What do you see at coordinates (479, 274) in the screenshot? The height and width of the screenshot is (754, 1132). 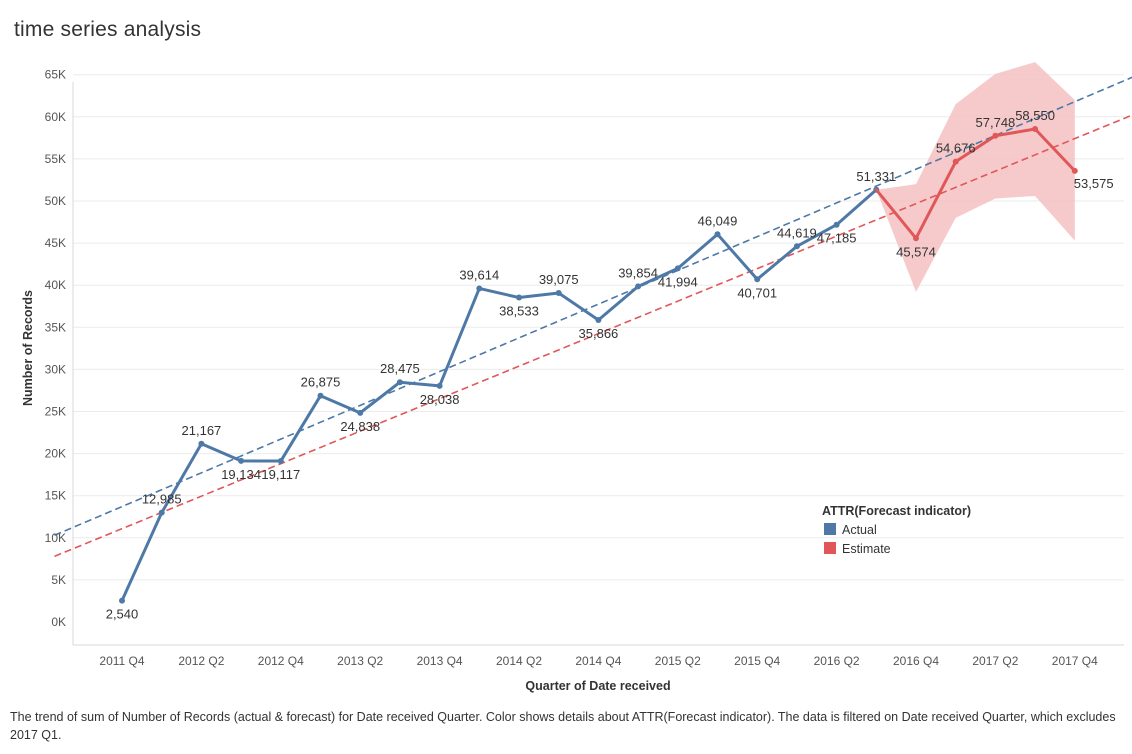 I see `data-label: 39,614` at bounding box center [479, 274].